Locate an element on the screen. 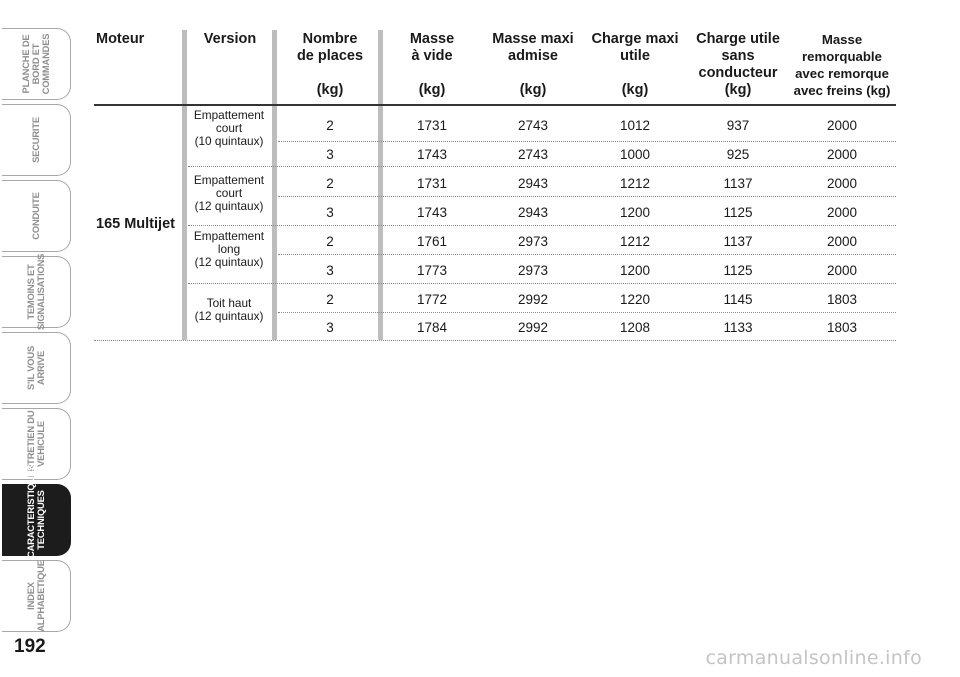 This screenshot has width=960, height=677. tab-label: S'IL VOUS ARRIVE is located at coordinates (35, 368).